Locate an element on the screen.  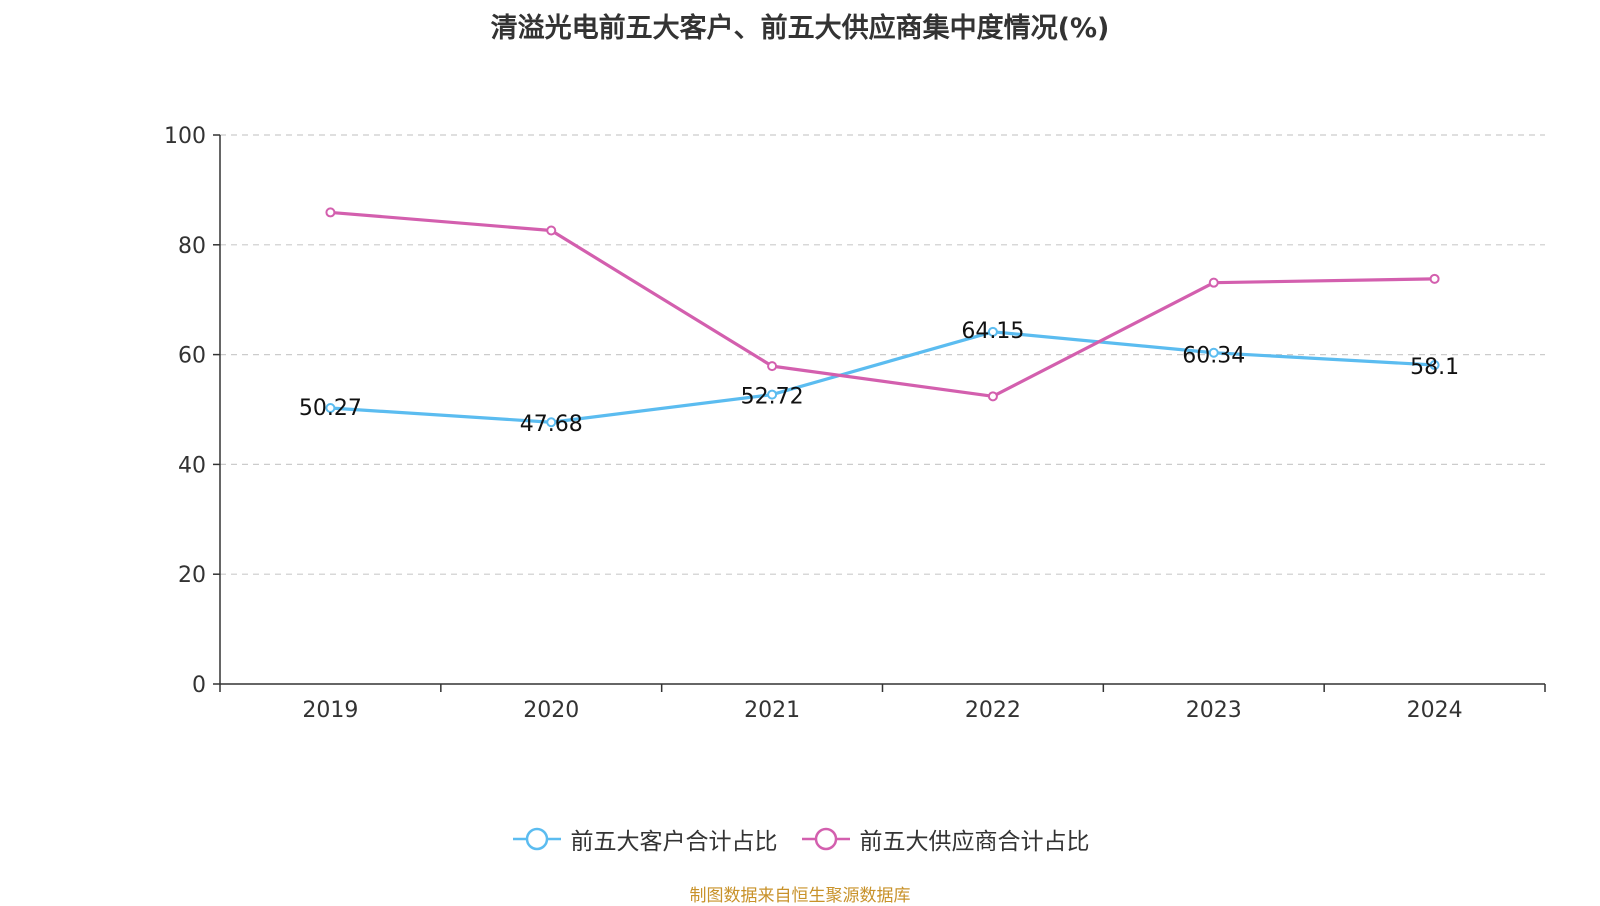
x-tick-label-2020: 2020 is located at coordinates (551, 710).